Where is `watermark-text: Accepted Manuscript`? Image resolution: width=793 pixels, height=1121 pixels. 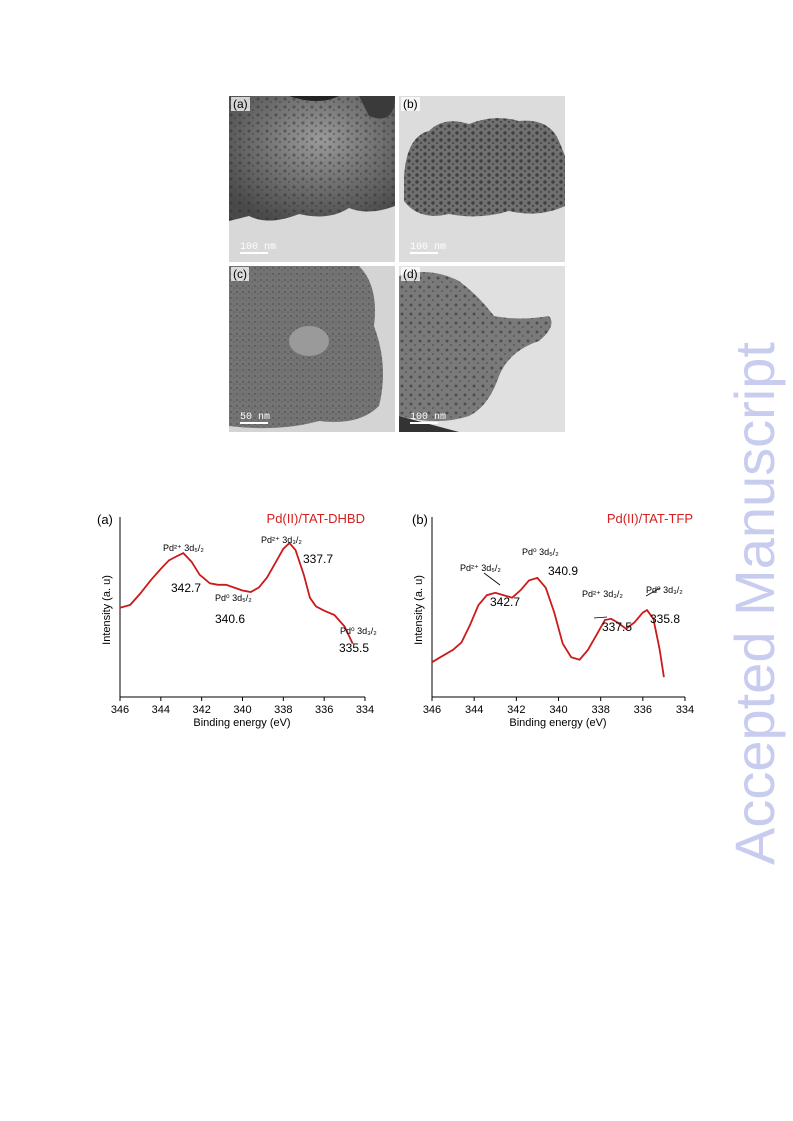 watermark-text: Accepted Manuscript is located at coordinates (754, 603).